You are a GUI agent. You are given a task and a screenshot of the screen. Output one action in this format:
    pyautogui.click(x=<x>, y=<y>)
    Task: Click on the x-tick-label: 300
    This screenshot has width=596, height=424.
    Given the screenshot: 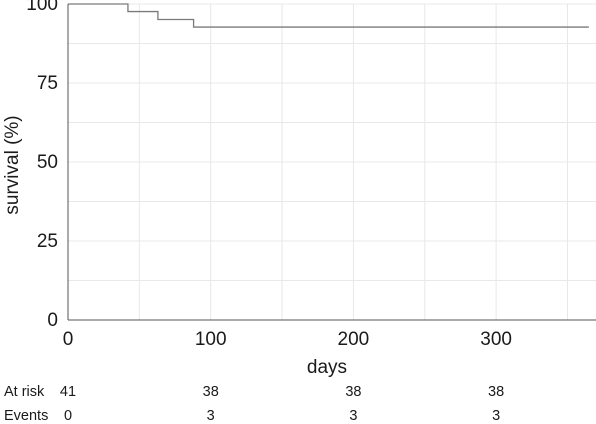 What is the action you would take?
    pyautogui.click(x=496, y=339)
    